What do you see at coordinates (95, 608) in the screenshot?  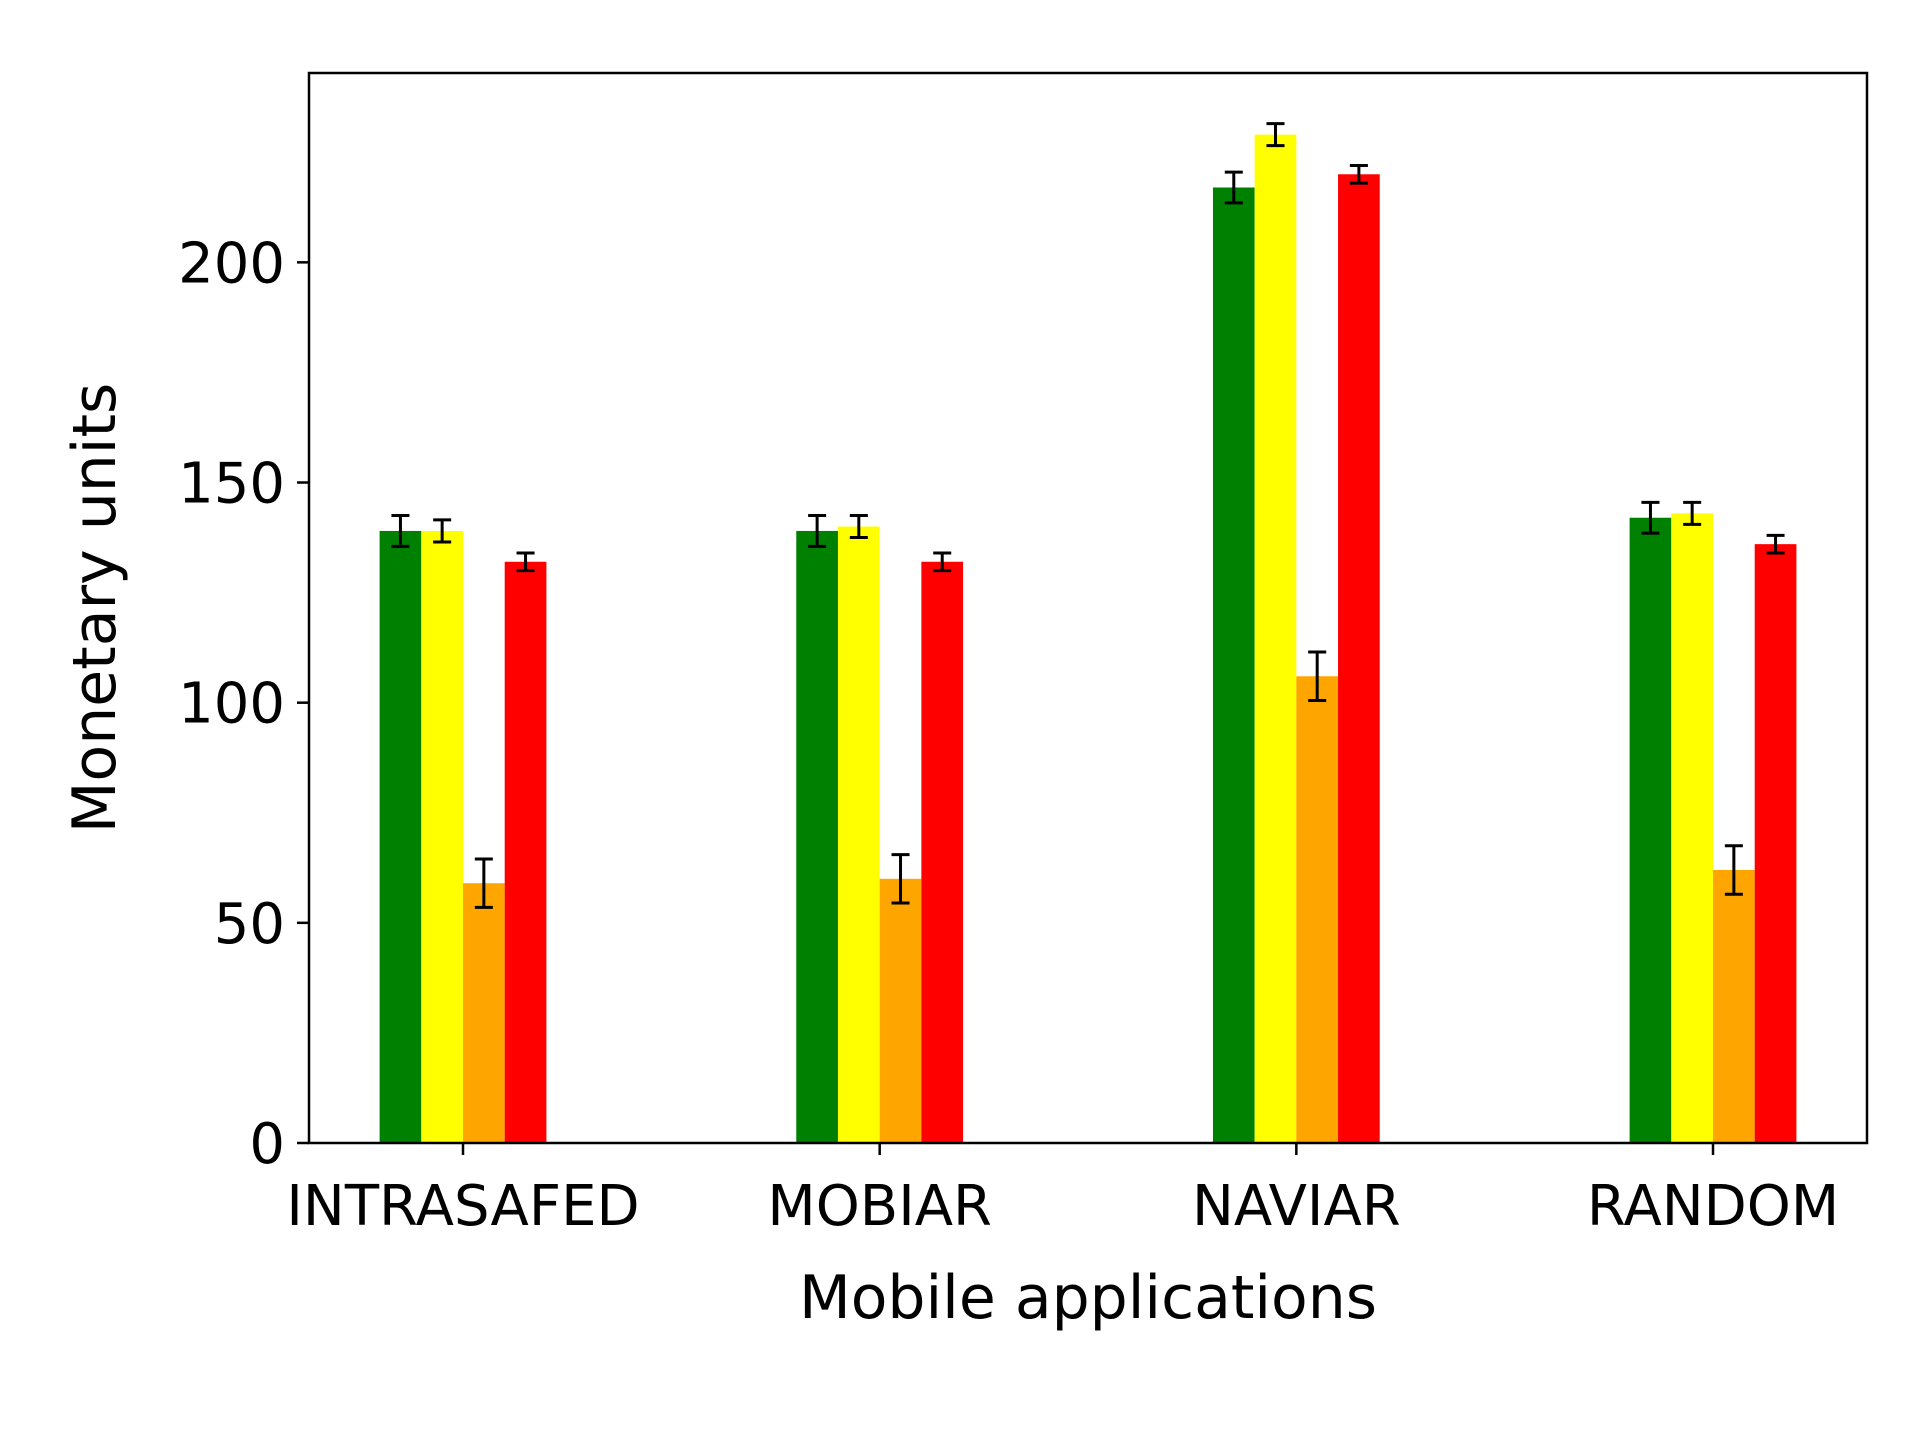 I see `y-axis-label: Monetary units` at bounding box center [95, 608].